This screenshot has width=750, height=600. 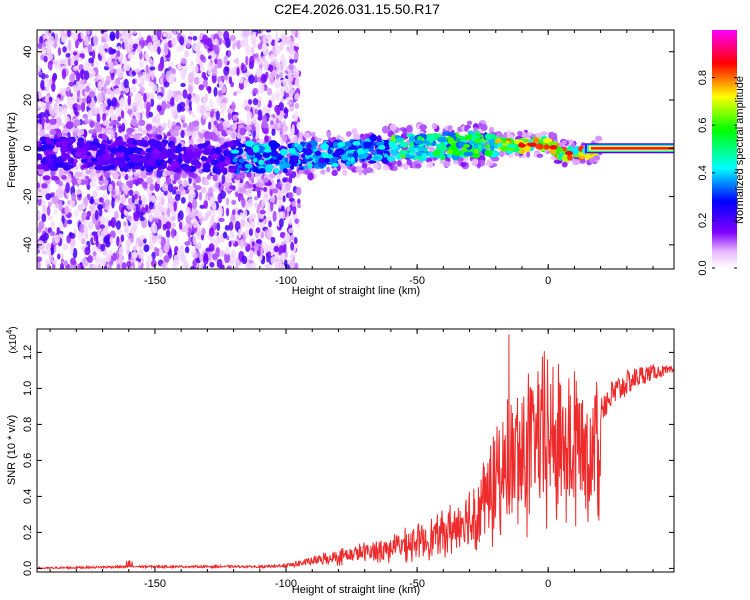 What do you see at coordinates (28, 352) in the screenshot?
I see `snr-ytick-label: 1.2` at bounding box center [28, 352].